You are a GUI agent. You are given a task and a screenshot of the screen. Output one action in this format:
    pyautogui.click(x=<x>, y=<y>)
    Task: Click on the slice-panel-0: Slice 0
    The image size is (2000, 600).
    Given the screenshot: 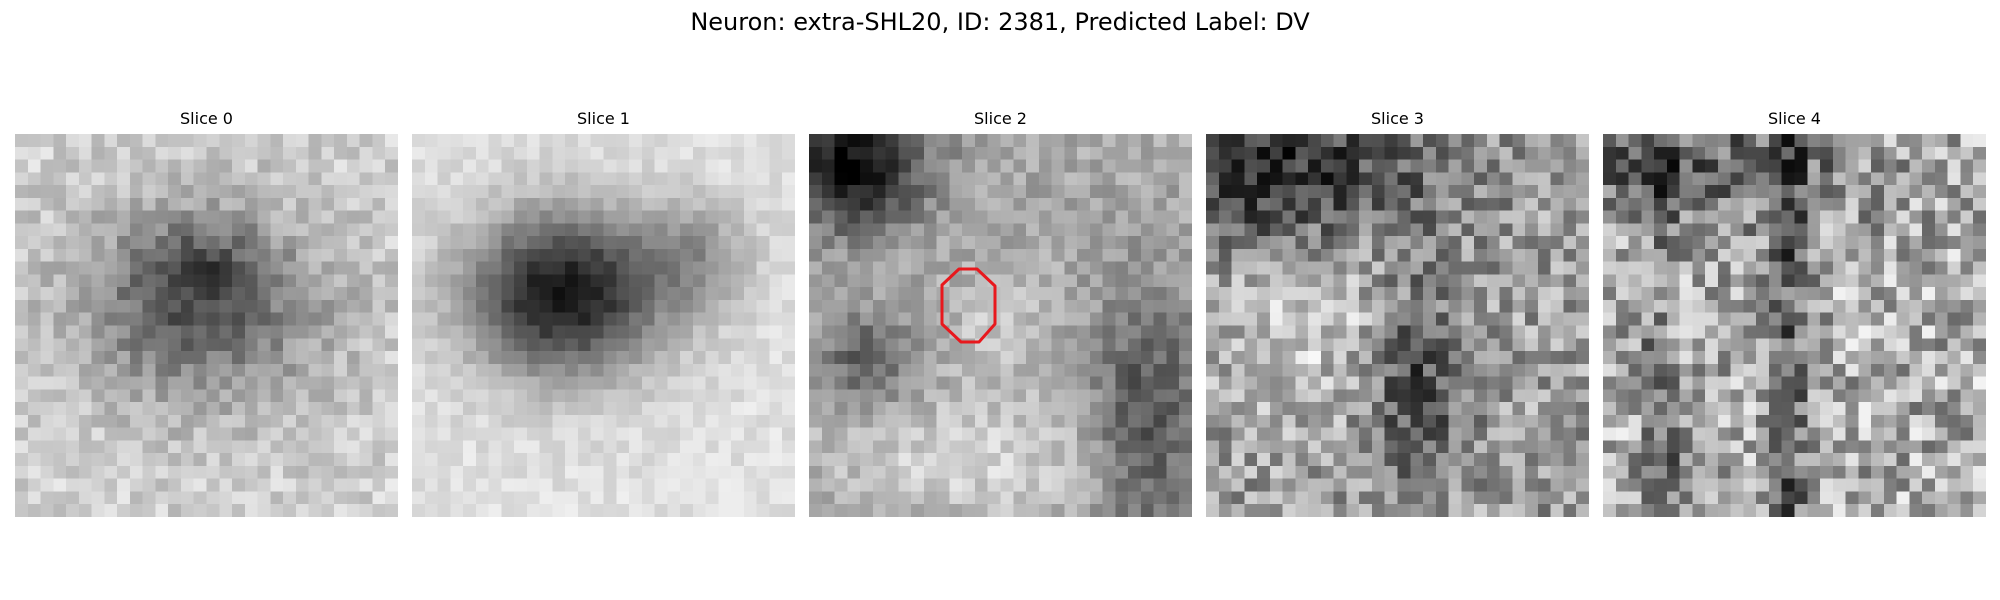 What is the action you would take?
    pyautogui.click(x=206, y=312)
    